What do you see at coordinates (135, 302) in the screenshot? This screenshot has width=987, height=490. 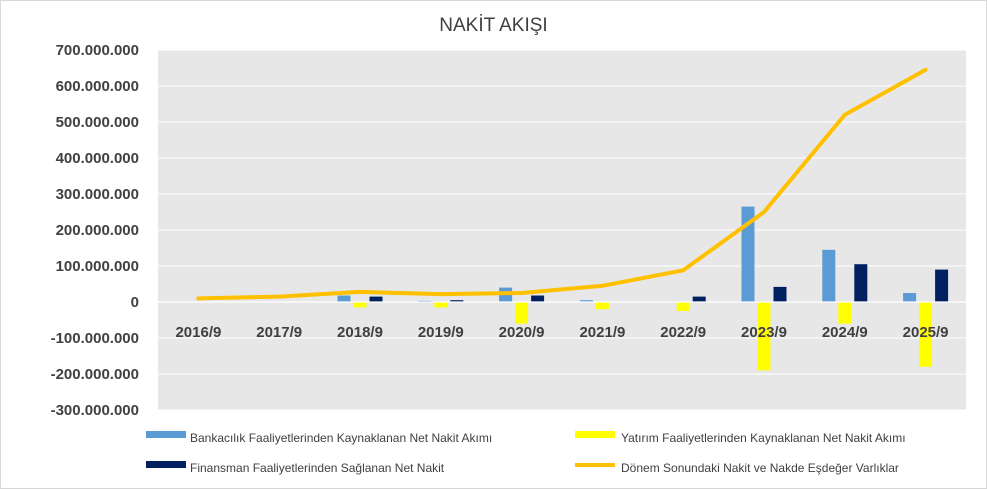 I see `y-tick-label: 0` at bounding box center [135, 302].